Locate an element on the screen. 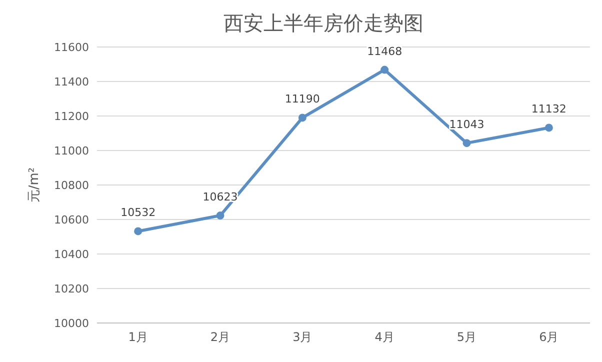  data-label: 11190 is located at coordinates (302, 99).